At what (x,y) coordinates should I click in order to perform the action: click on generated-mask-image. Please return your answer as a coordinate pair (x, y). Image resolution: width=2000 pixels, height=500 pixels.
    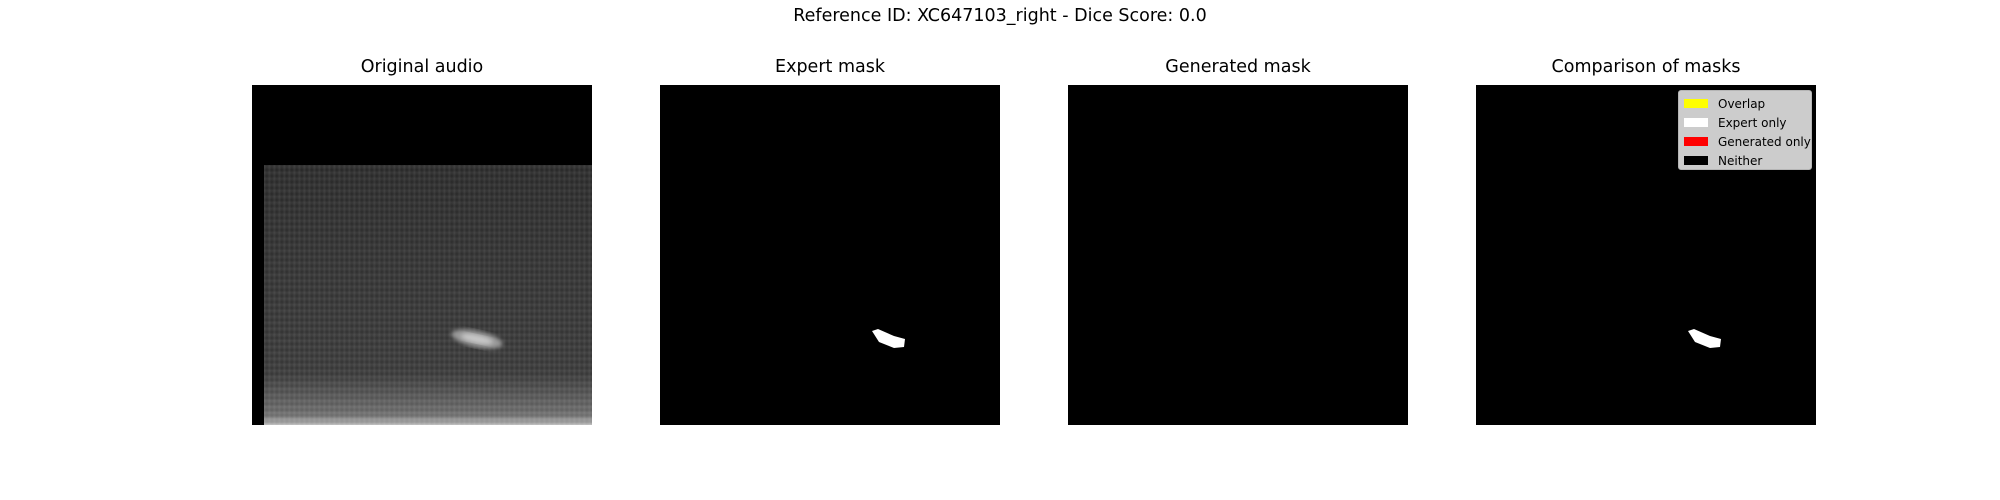
    Looking at the image, I should click on (1238, 255).